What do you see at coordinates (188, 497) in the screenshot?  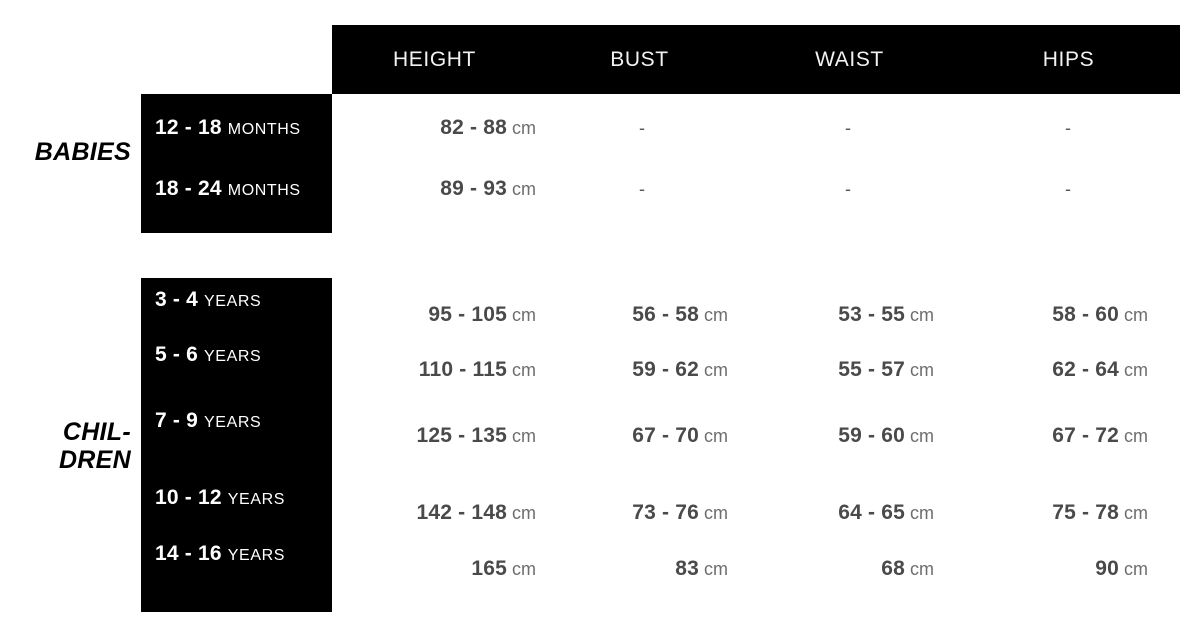 I see `size-range-value: 10 - 12` at bounding box center [188, 497].